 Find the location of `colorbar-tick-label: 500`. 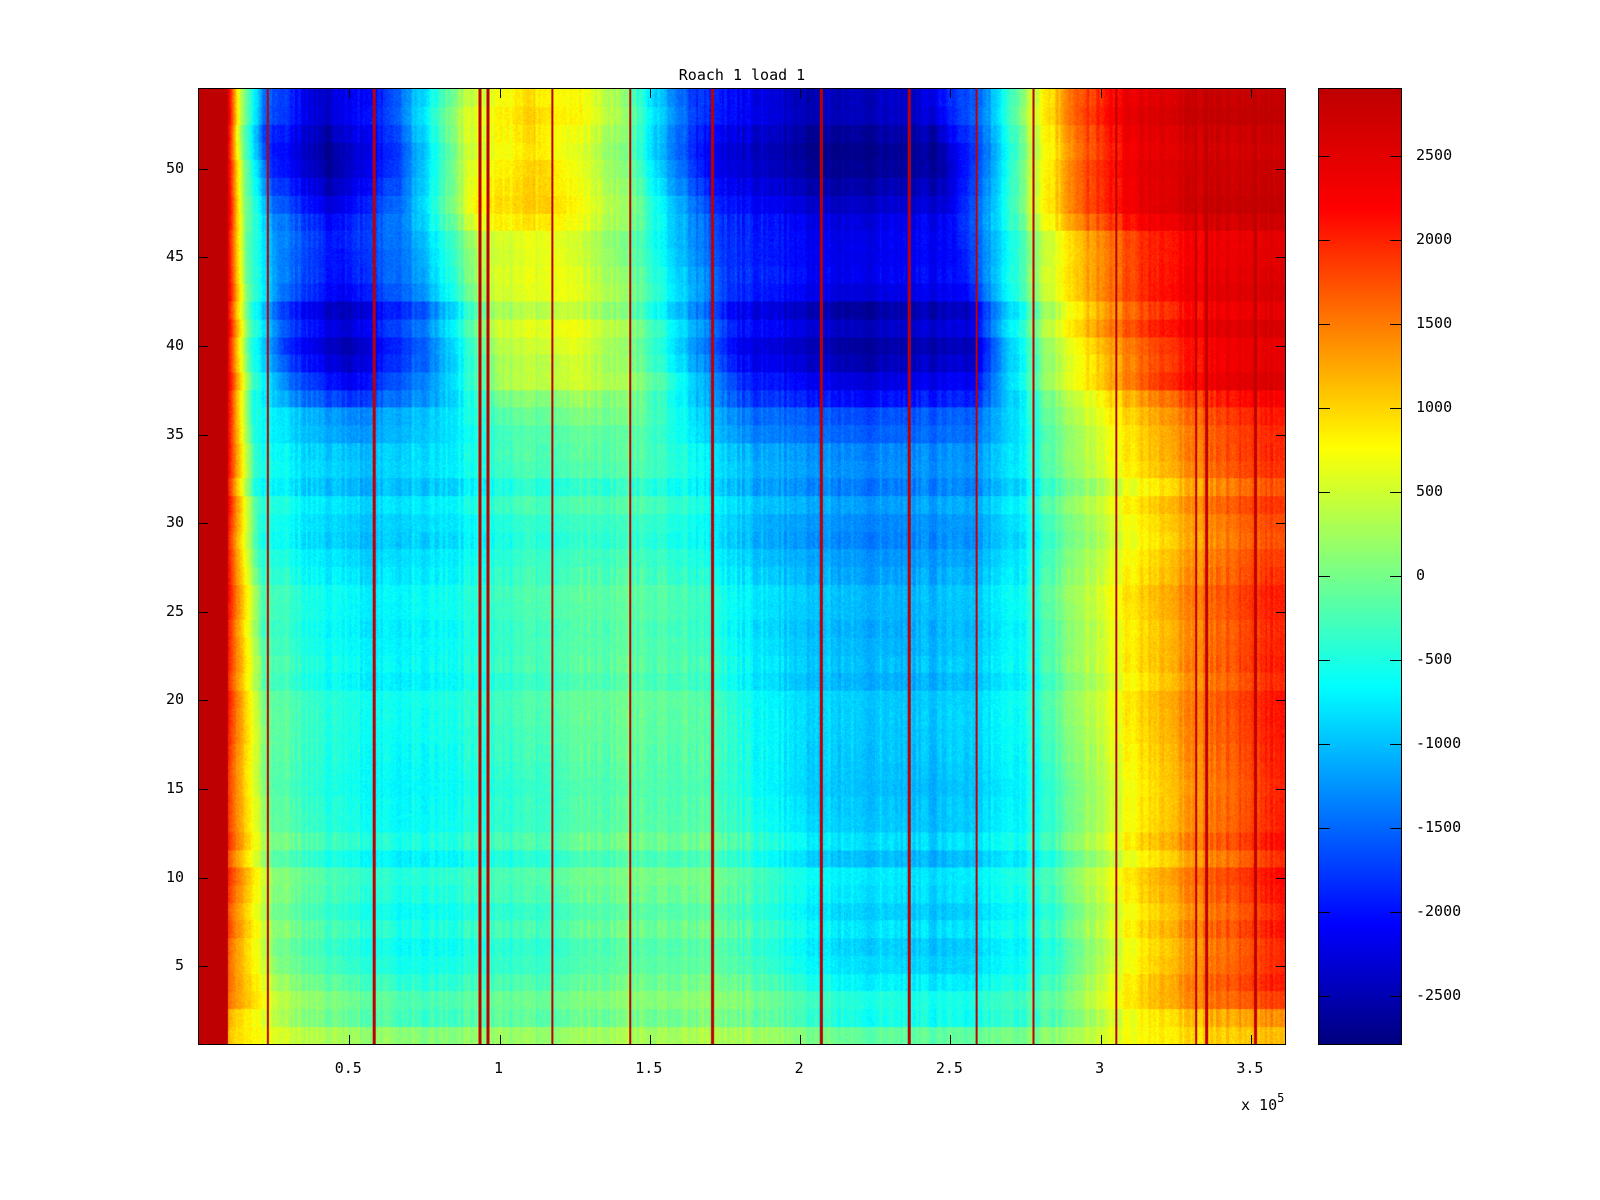

colorbar-tick-label: 500 is located at coordinates (1430, 490).